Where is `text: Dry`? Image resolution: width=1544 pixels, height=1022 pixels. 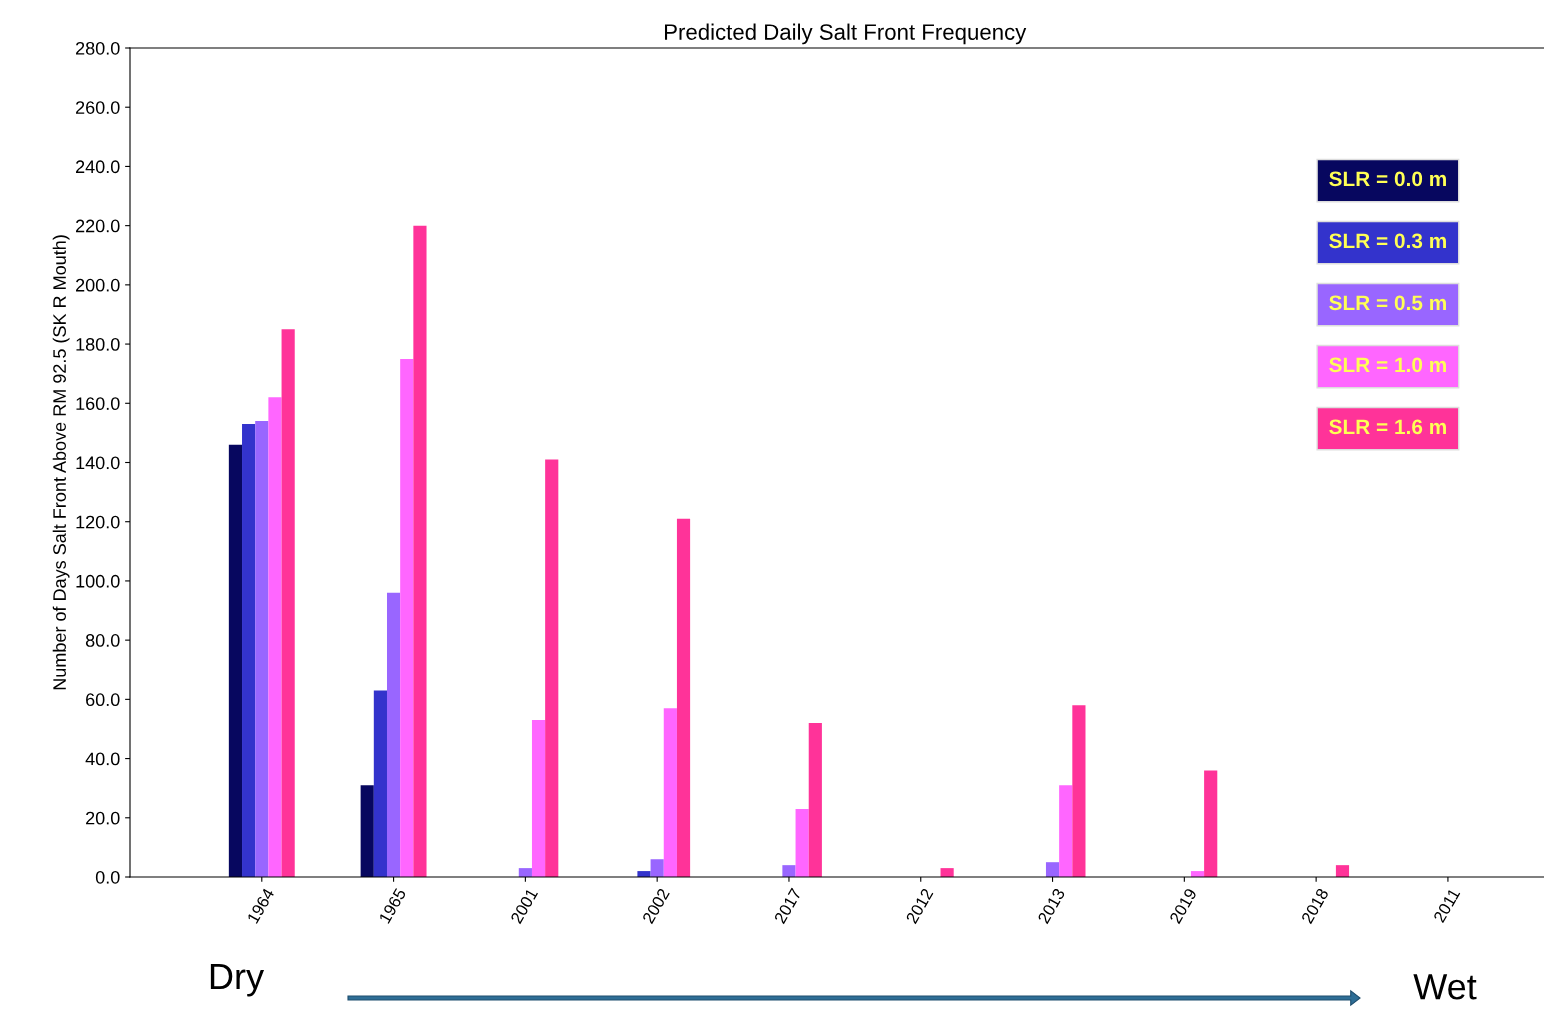 text: Dry is located at coordinates (237, 980).